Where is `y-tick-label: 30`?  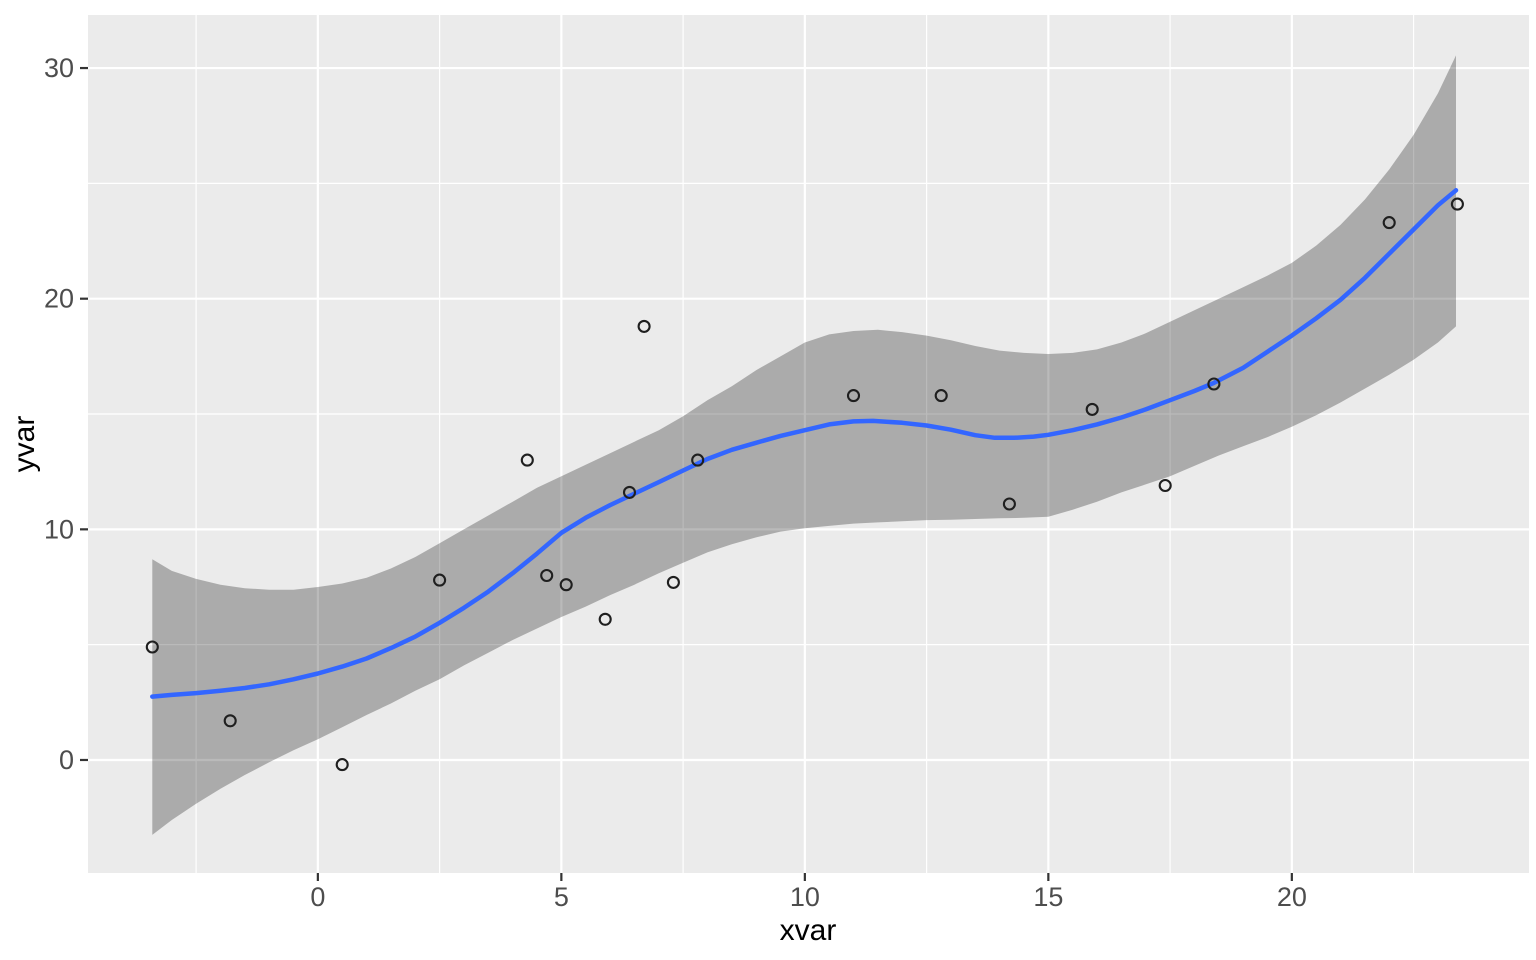
y-tick-label: 30 is located at coordinates (59, 68).